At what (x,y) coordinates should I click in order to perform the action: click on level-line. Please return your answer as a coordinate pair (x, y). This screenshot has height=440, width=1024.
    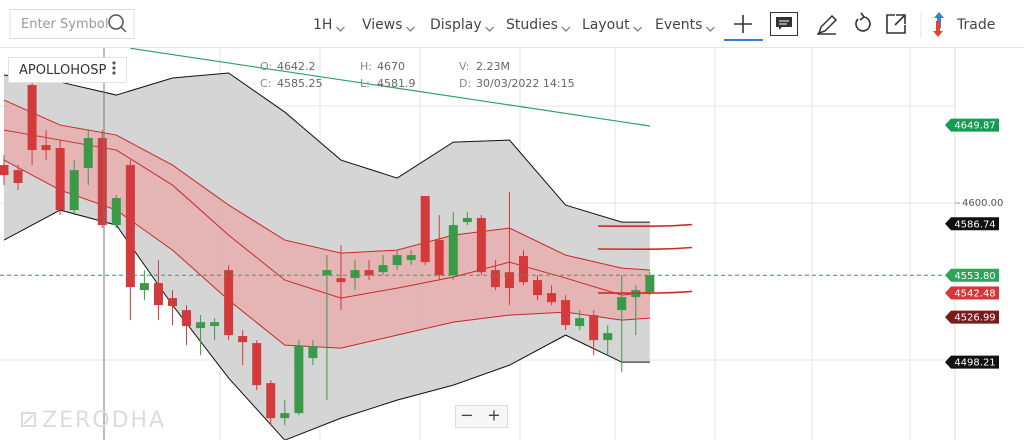
    Looking at the image, I should click on (645, 292).